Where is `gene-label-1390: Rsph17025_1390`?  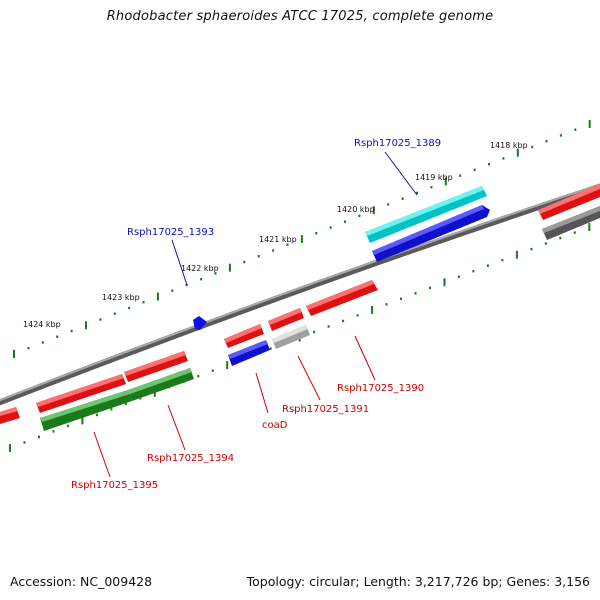 gene-label-1390: Rsph17025_1390 is located at coordinates (380, 388).